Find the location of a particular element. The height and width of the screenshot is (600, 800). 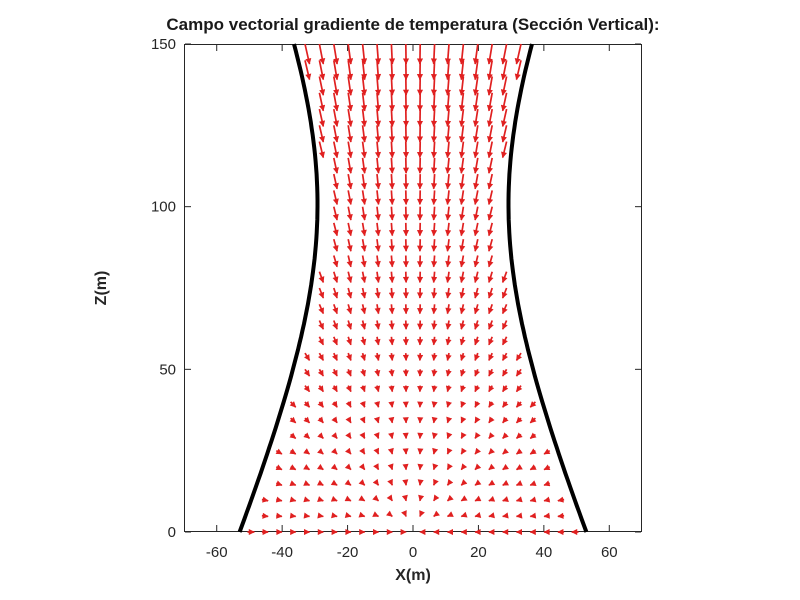

y-tick-label: 150 is located at coordinates (163, 44).